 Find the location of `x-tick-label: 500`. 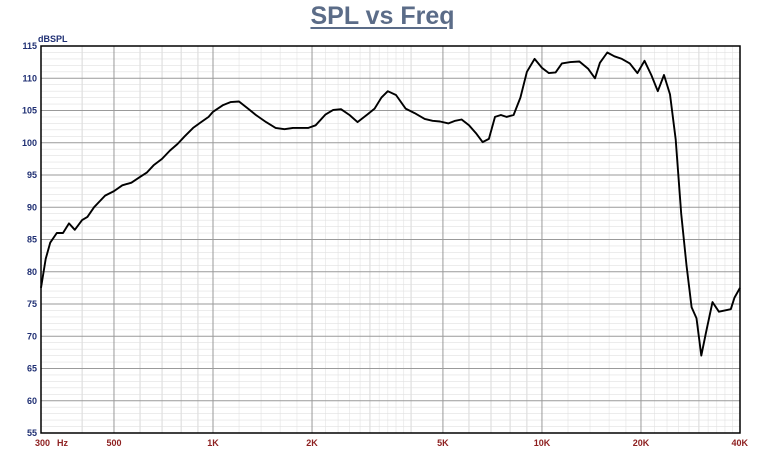

x-tick-label: 500 is located at coordinates (113, 443).